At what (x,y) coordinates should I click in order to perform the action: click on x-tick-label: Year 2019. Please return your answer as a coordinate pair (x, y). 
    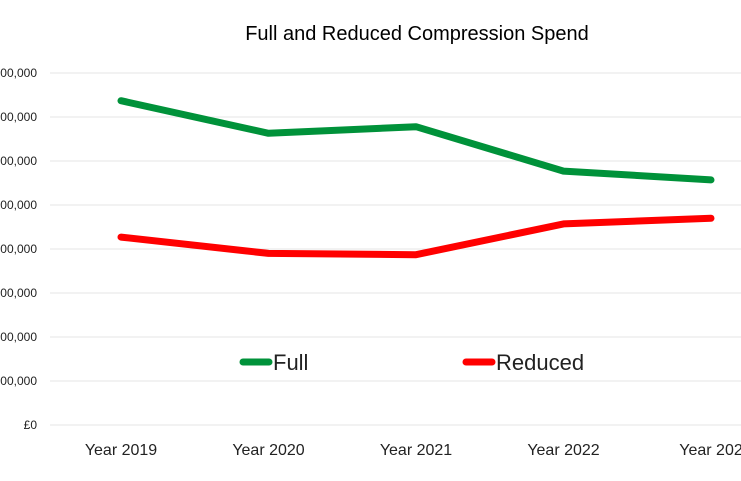
    Looking at the image, I should click on (121, 450).